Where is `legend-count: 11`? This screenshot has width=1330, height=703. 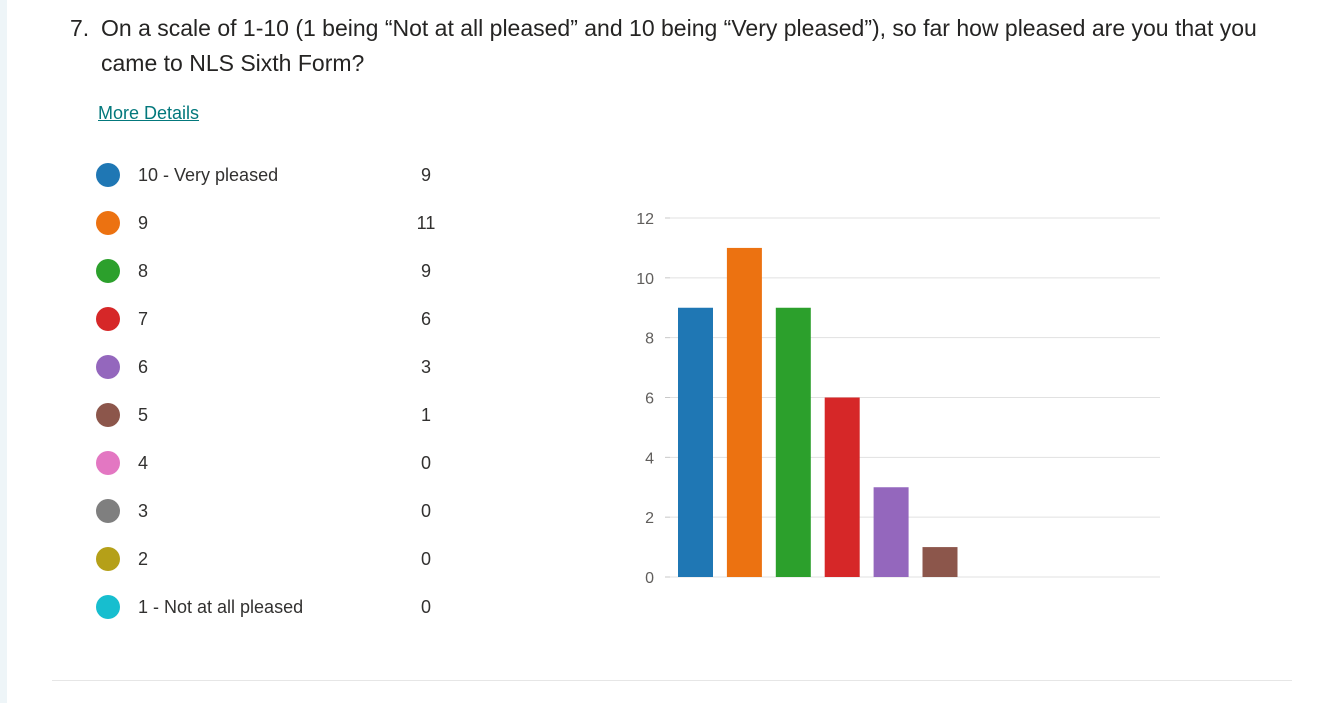
legend-count: 11 is located at coordinates (426, 223).